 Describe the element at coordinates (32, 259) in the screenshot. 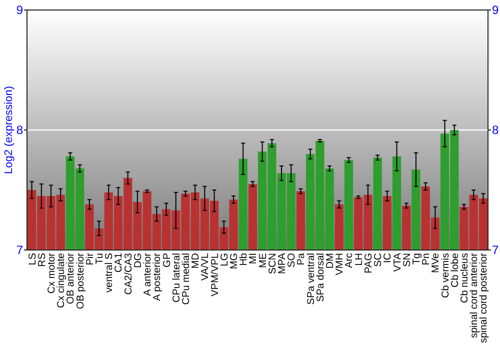

I see `x-tick-label: LS` at that location.